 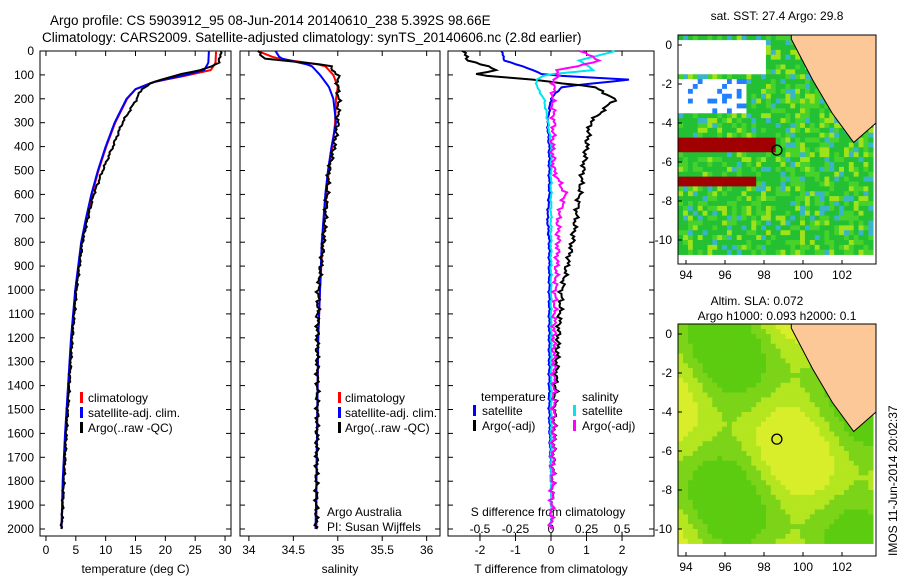 I want to click on lon-tick-label: 96, so click(x=725, y=275).